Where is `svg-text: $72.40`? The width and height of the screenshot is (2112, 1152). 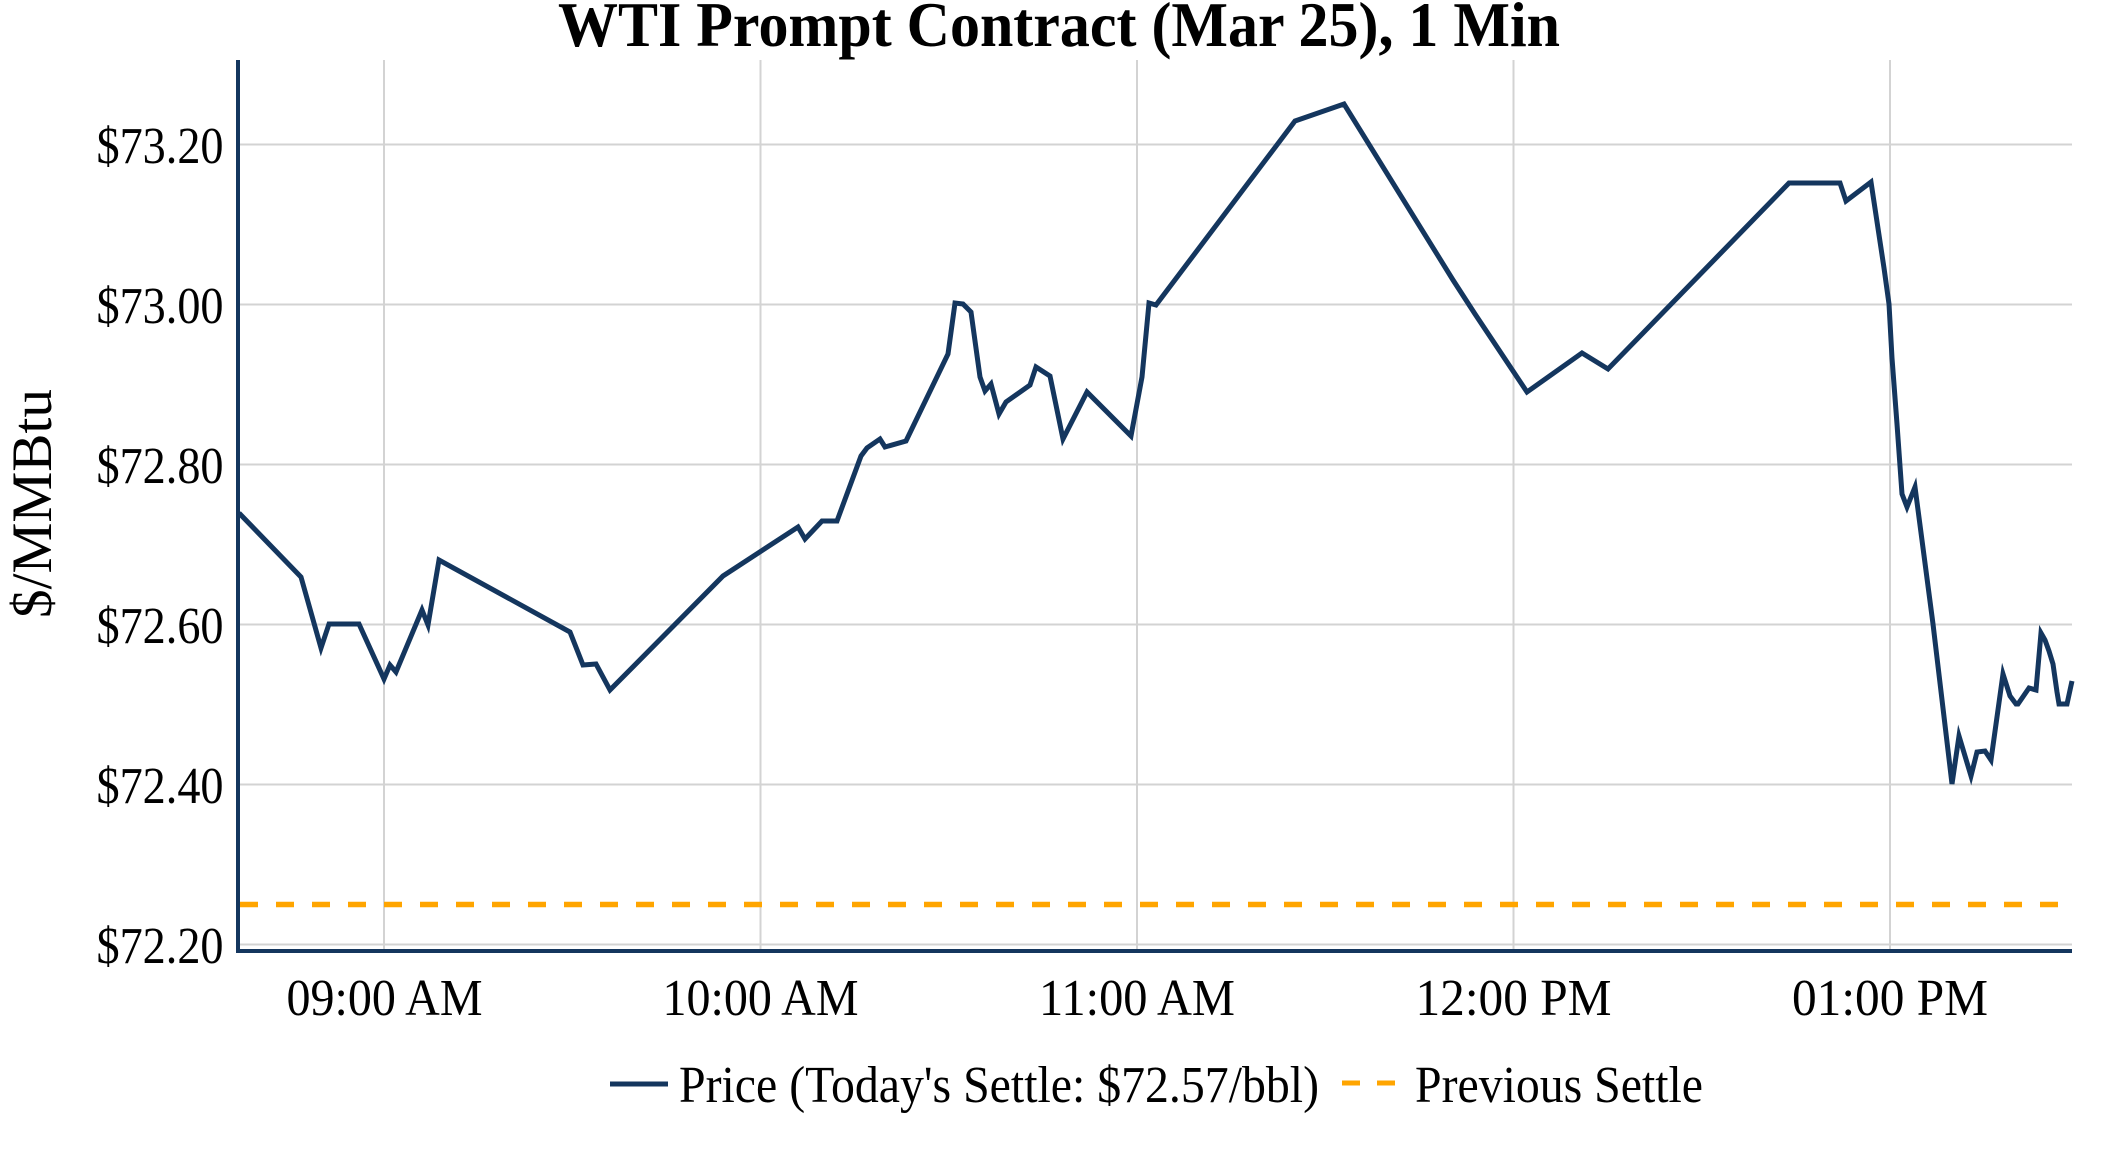 svg-text: $72.40 is located at coordinates (160, 786).